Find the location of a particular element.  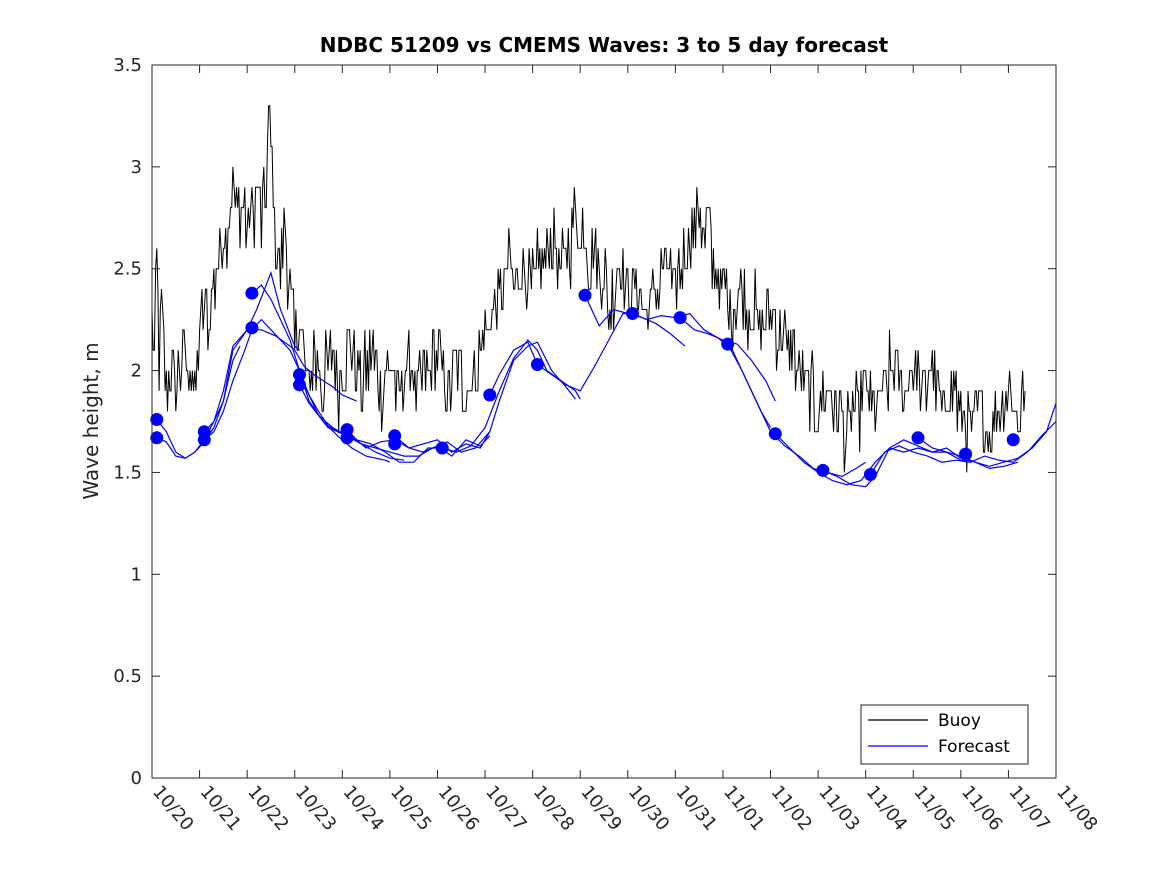

y-tick-label: 0.5 is located at coordinates (127, 676).